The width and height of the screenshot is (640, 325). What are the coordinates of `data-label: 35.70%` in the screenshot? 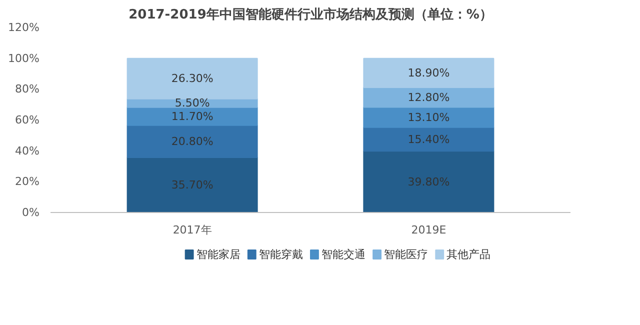 It's located at (192, 185).